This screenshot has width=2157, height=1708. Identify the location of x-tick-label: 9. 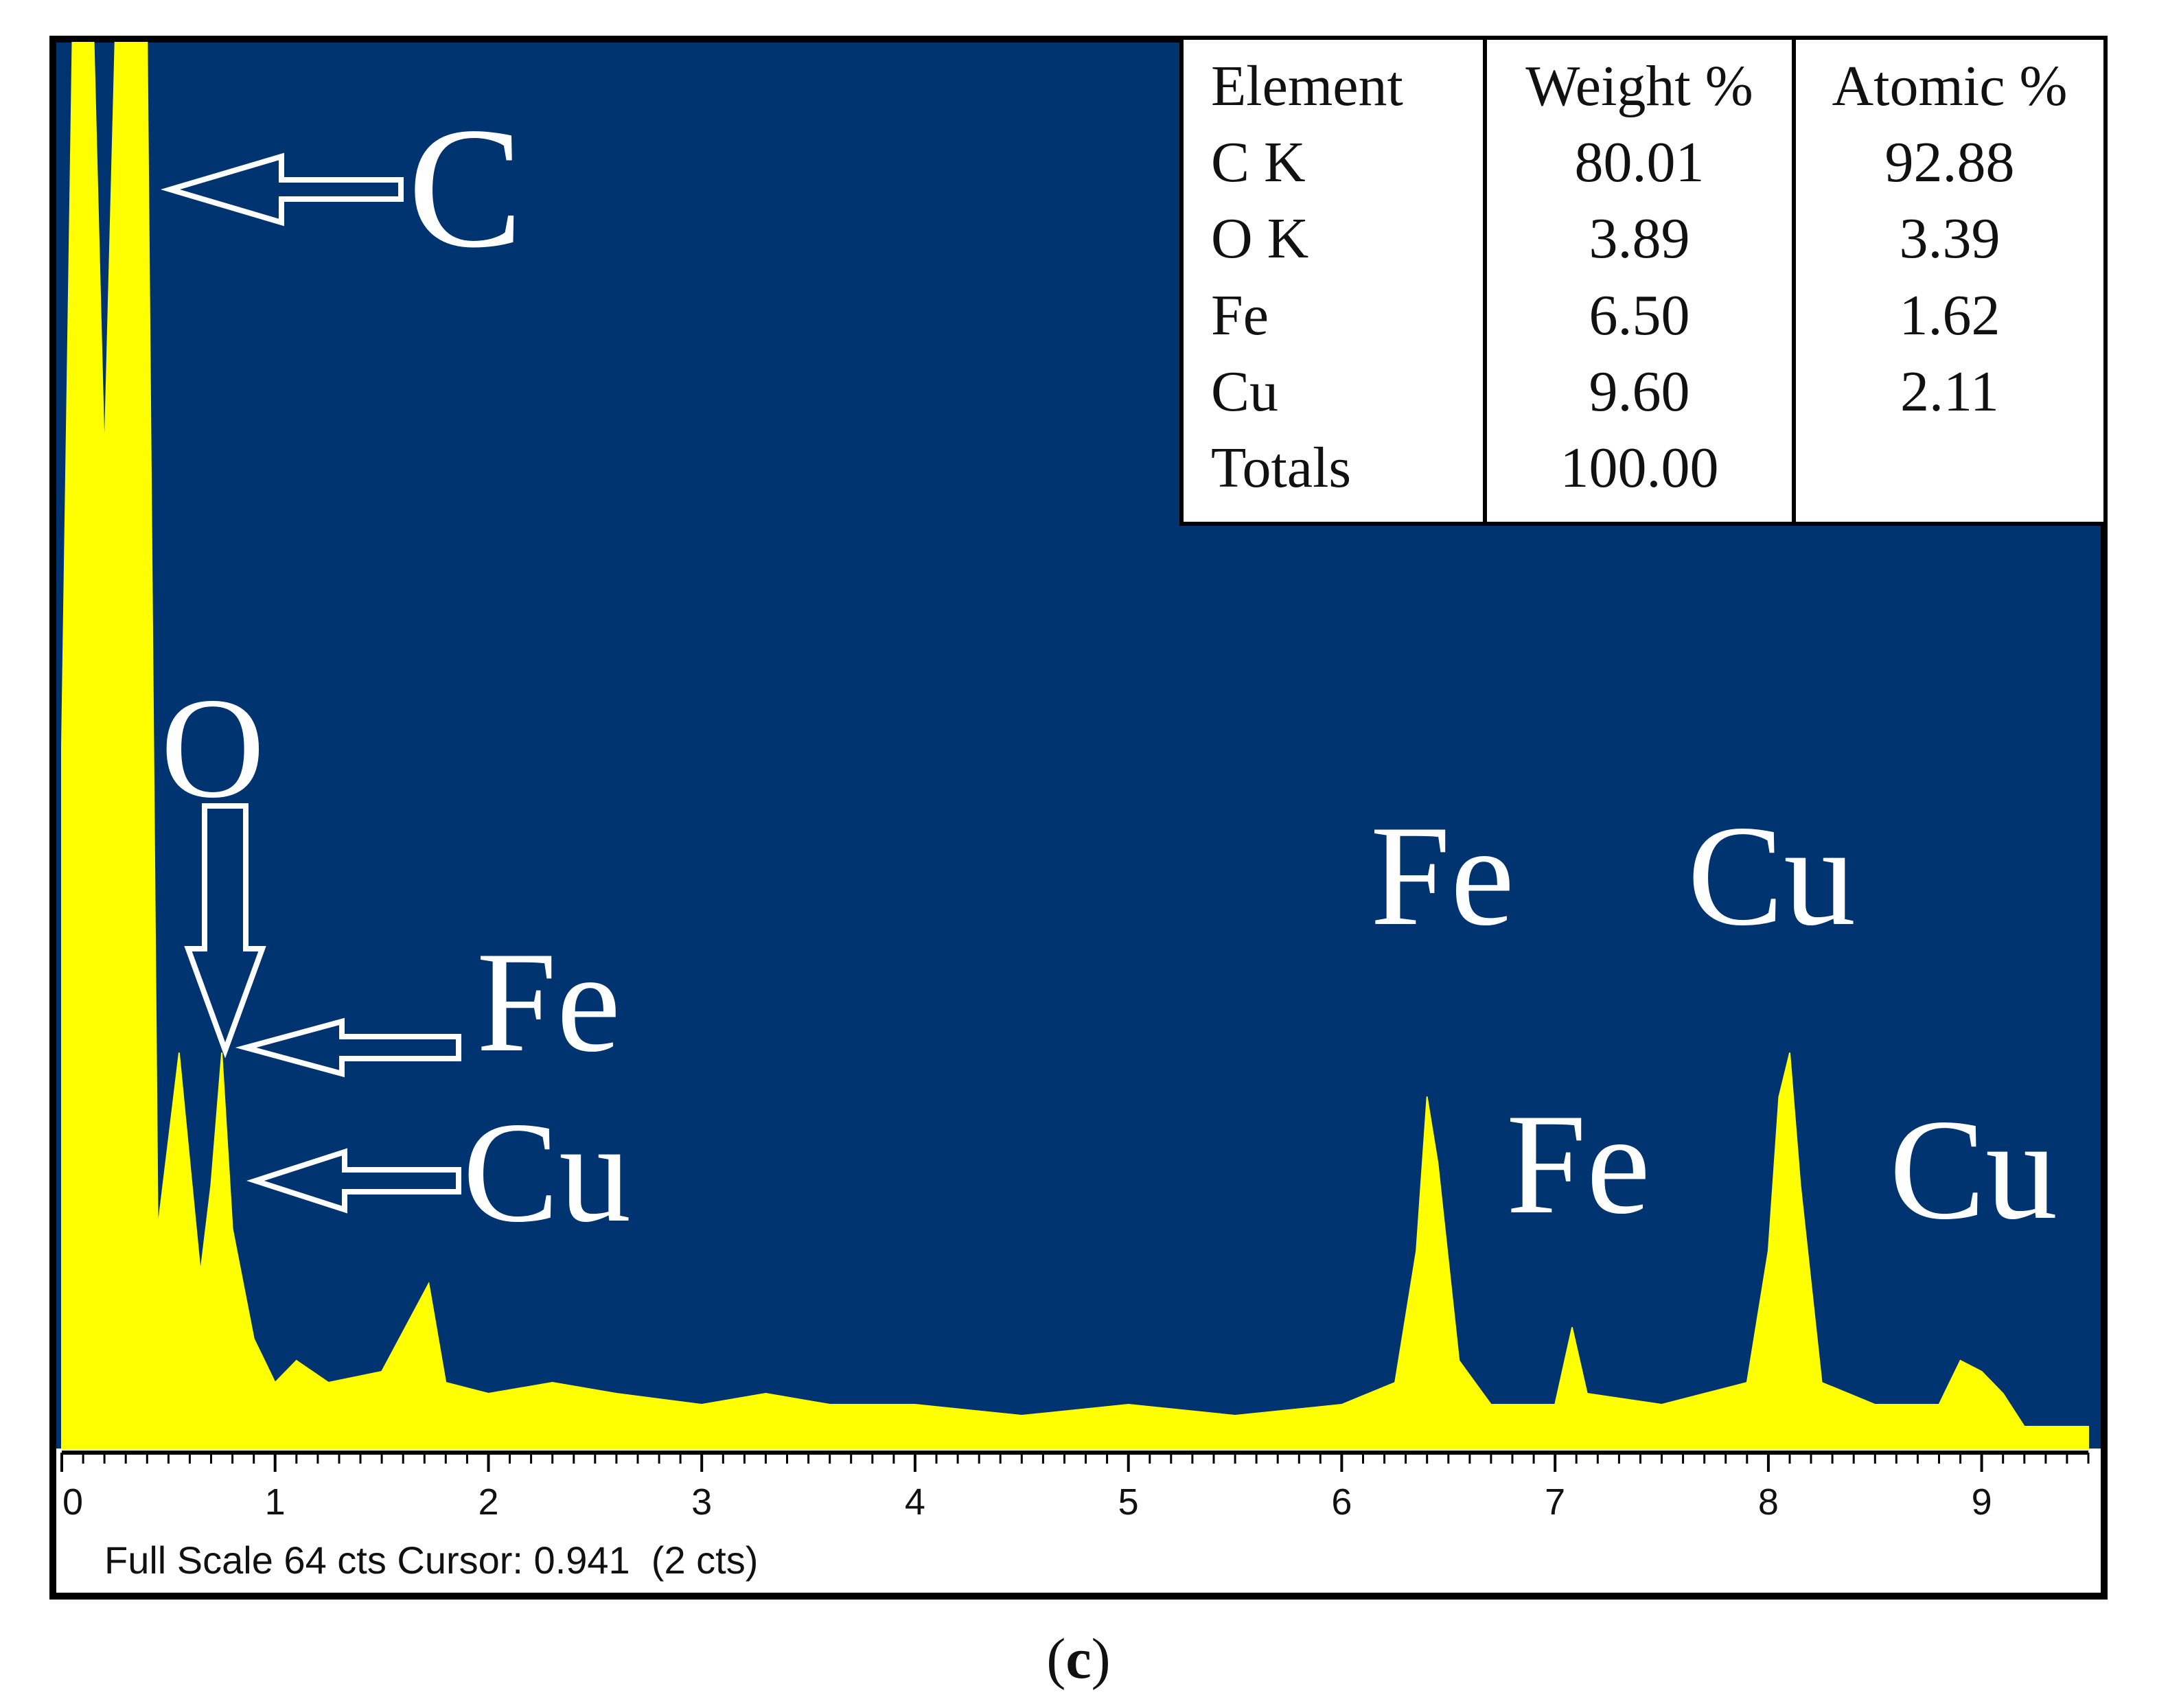
(1982, 1502).